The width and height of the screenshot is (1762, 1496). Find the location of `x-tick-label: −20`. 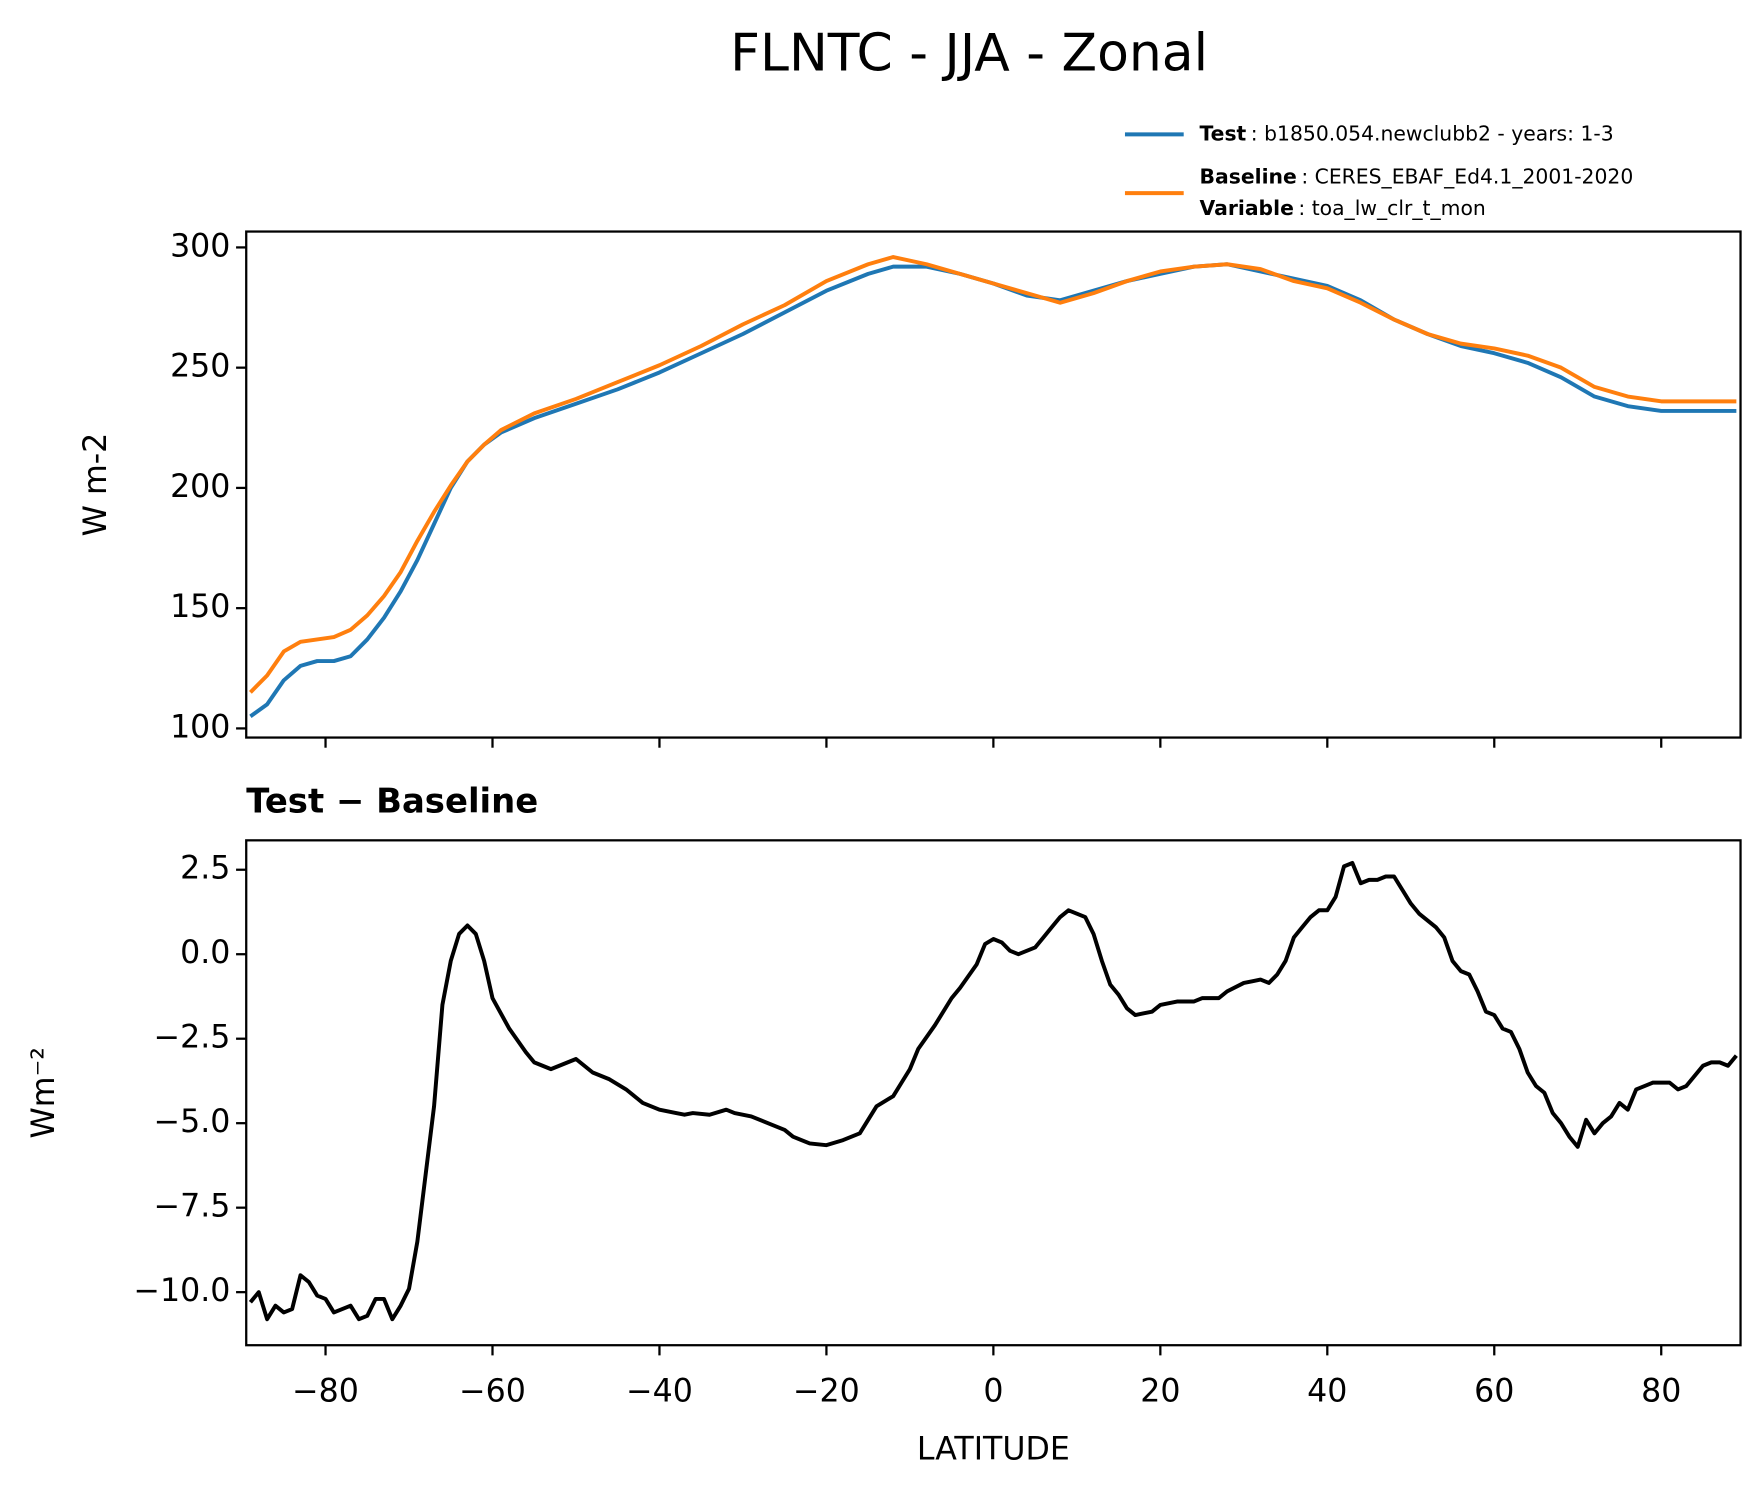

x-tick-label: −20 is located at coordinates (826, 1392).